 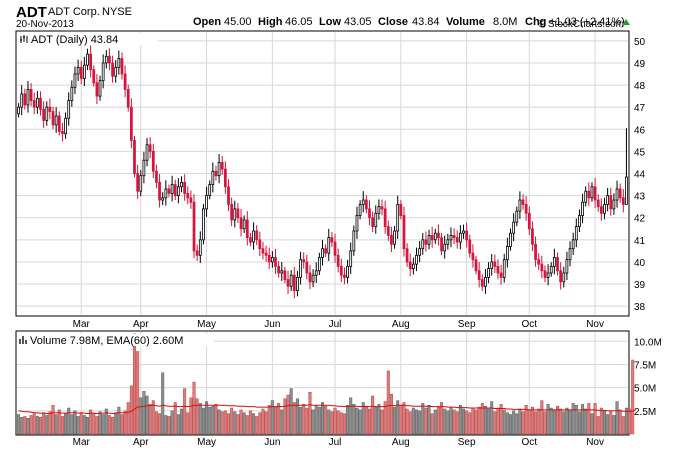 What do you see at coordinates (238, 22) in the screenshot?
I see `open-value: 45.00` at bounding box center [238, 22].